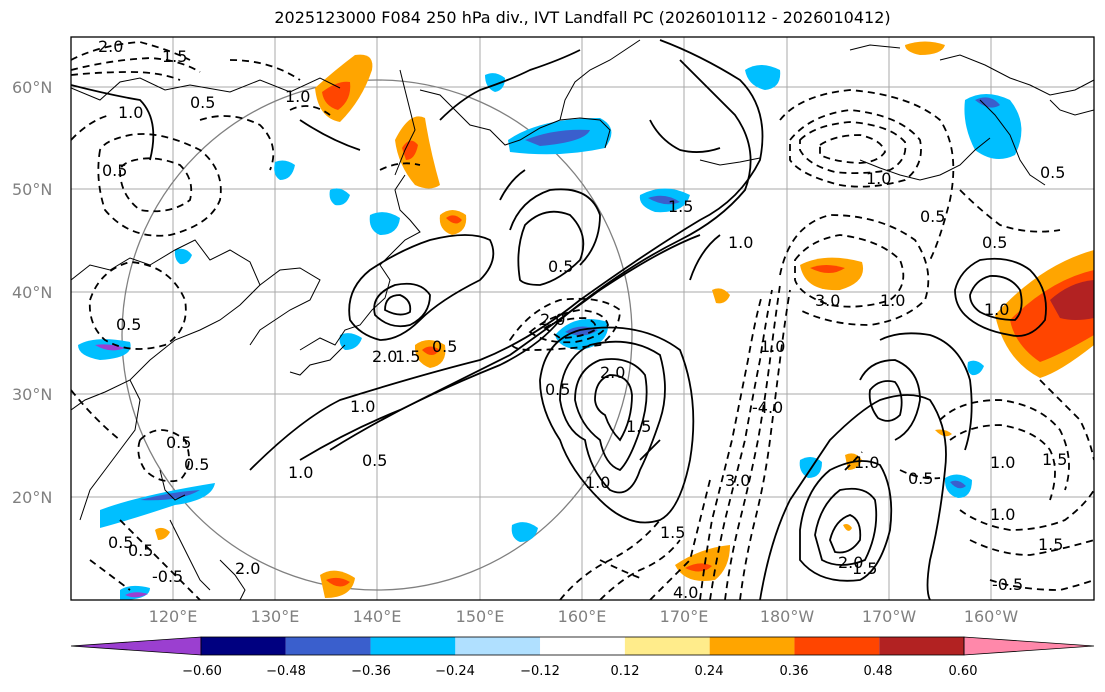  I want to click on colorbar-tick-label: −0.36, so click(371, 671).